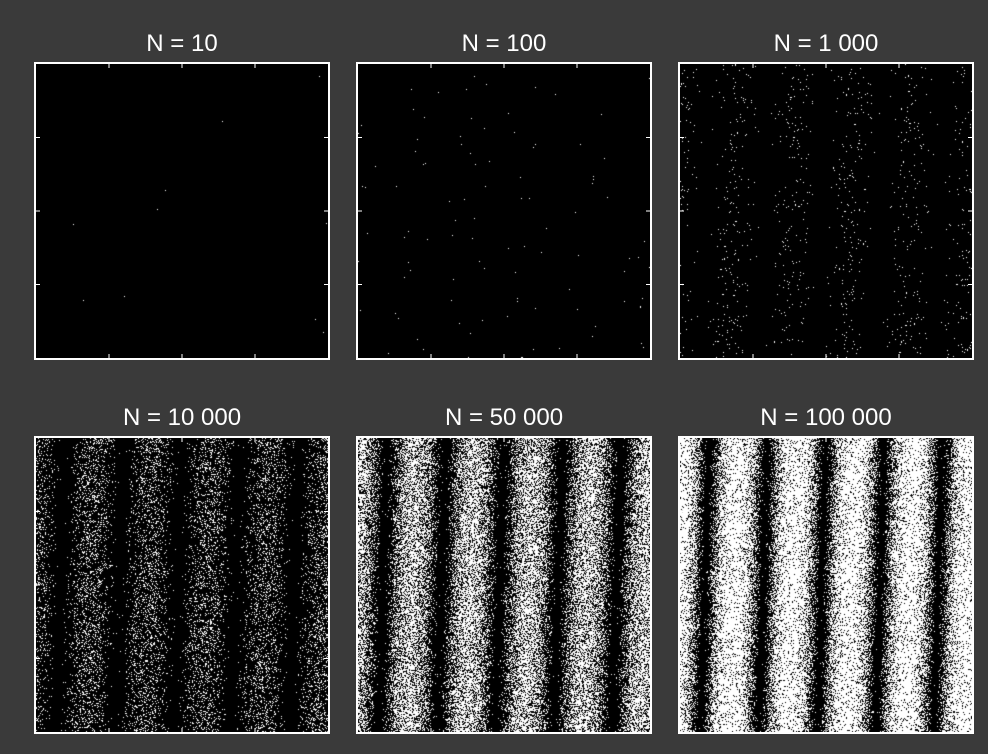  I want to click on panel-title-3: N = 1 000, so click(826, 43).